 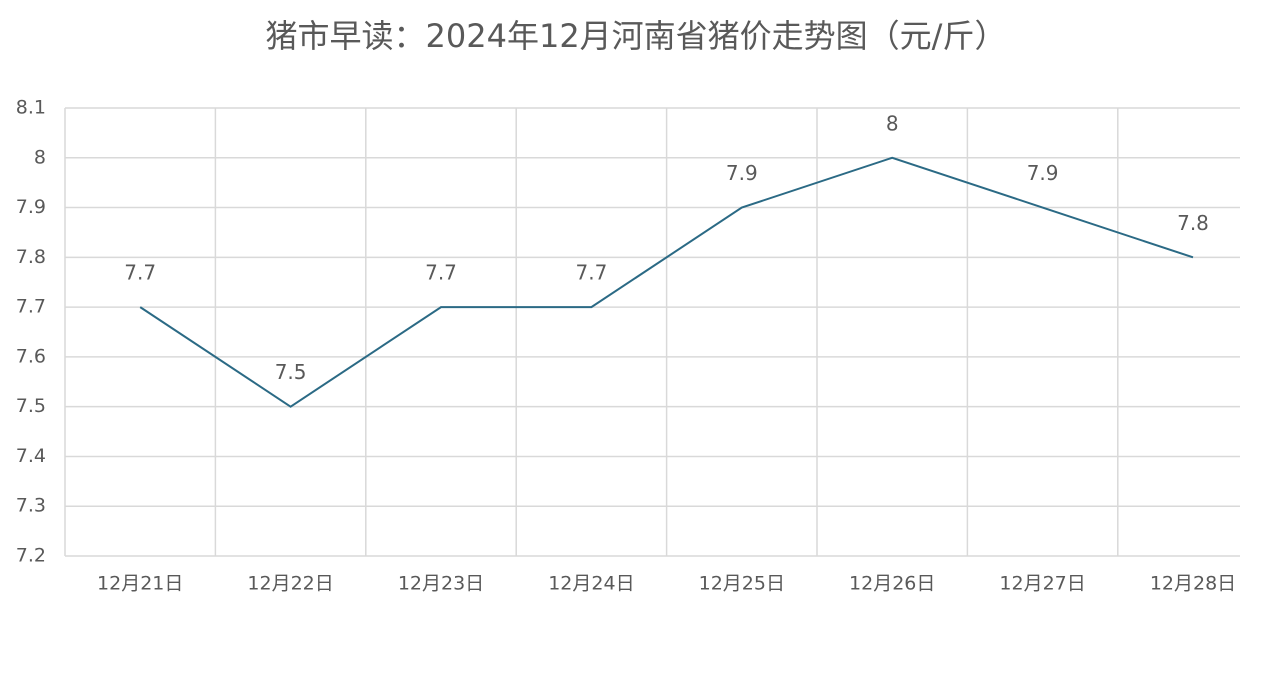 I want to click on y-tick-label: 7.8, so click(x=31, y=257).